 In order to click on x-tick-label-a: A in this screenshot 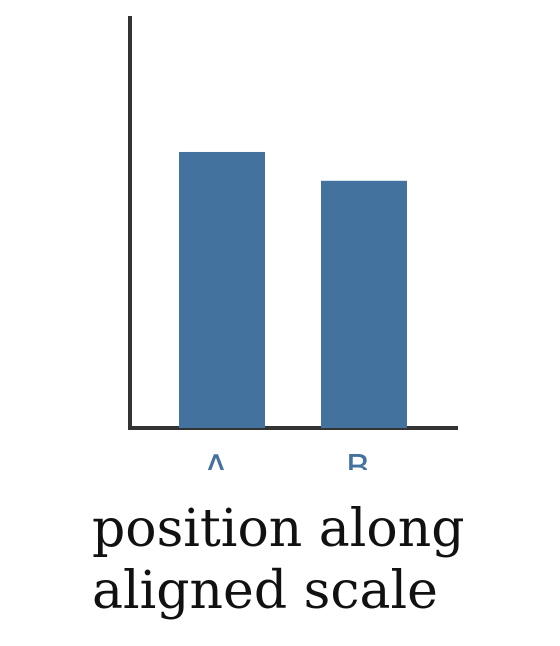, I will do `click(216, 459)`.